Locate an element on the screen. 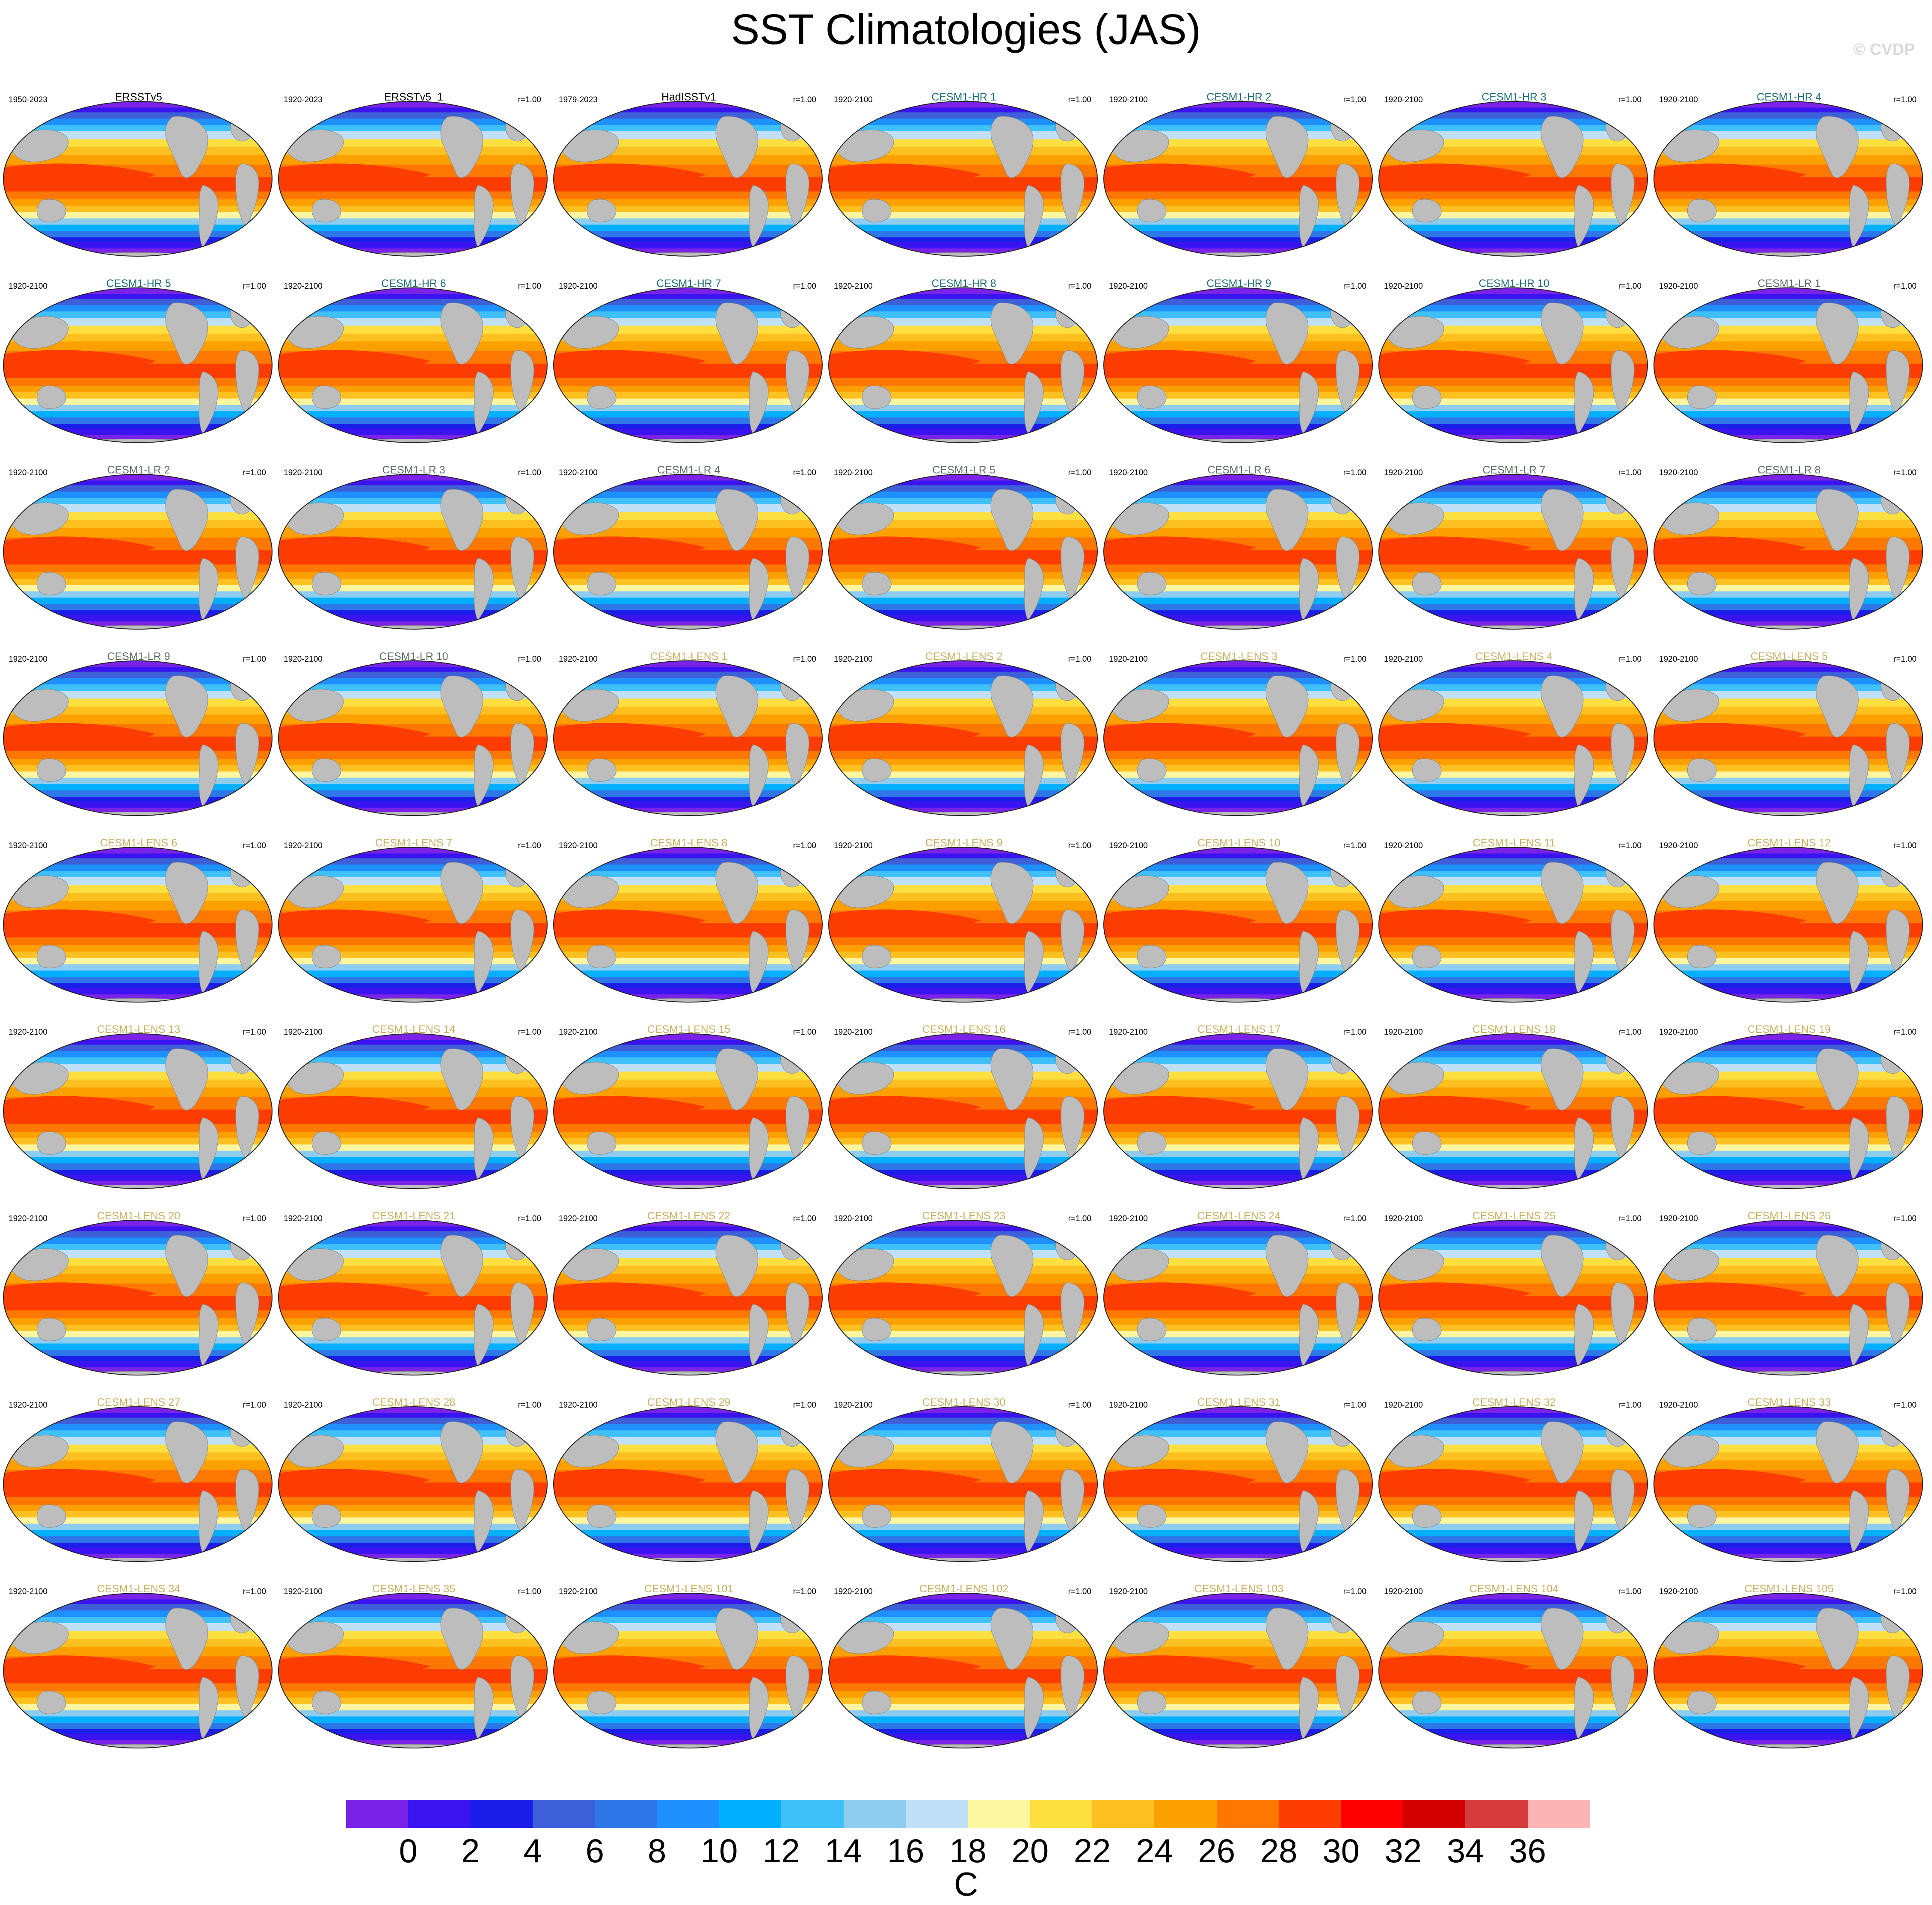  map-panel: 1920-2100 CESM1-LENS 103 r=1.00 is located at coordinates (1239, 1665).